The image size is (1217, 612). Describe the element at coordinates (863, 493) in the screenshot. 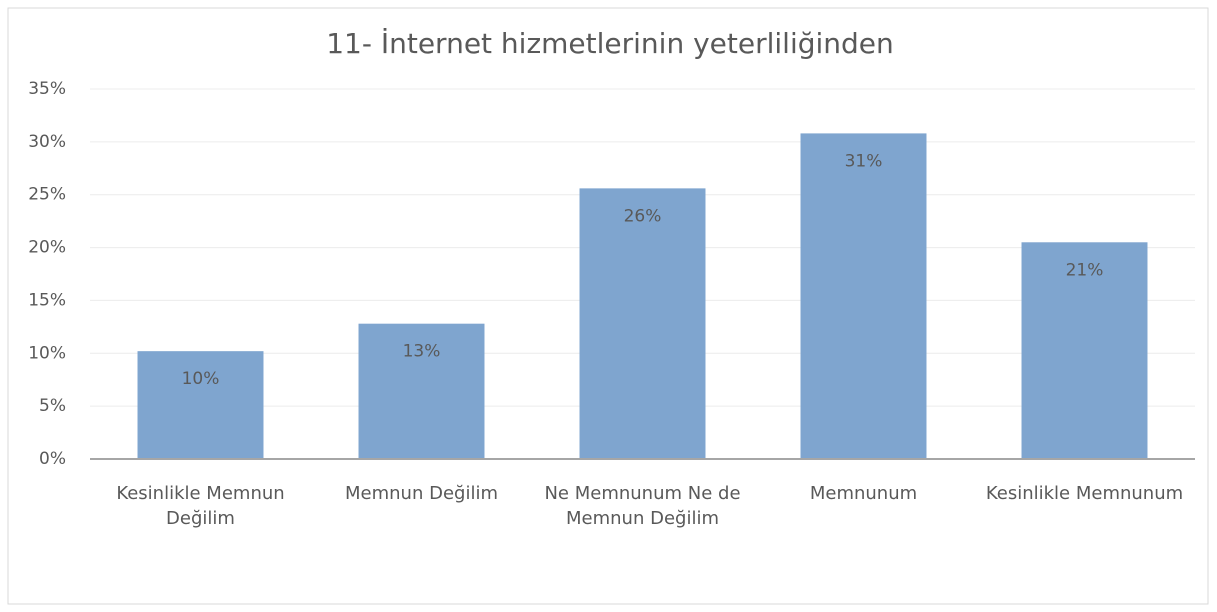

I see `x-tick-label: Memnunum` at that location.